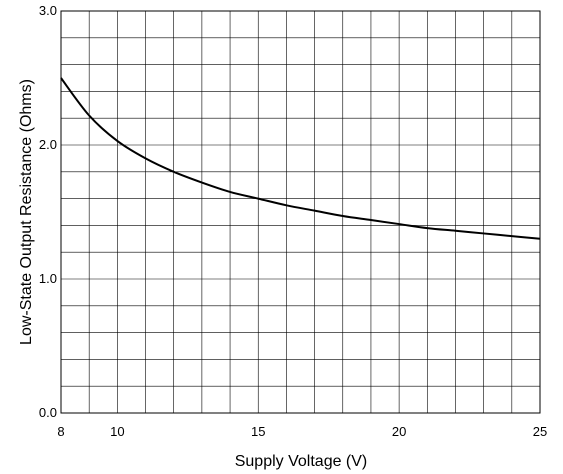 This screenshot has height=474, width=563. I want to click on x-tick-label: 20, so click(399, 431).